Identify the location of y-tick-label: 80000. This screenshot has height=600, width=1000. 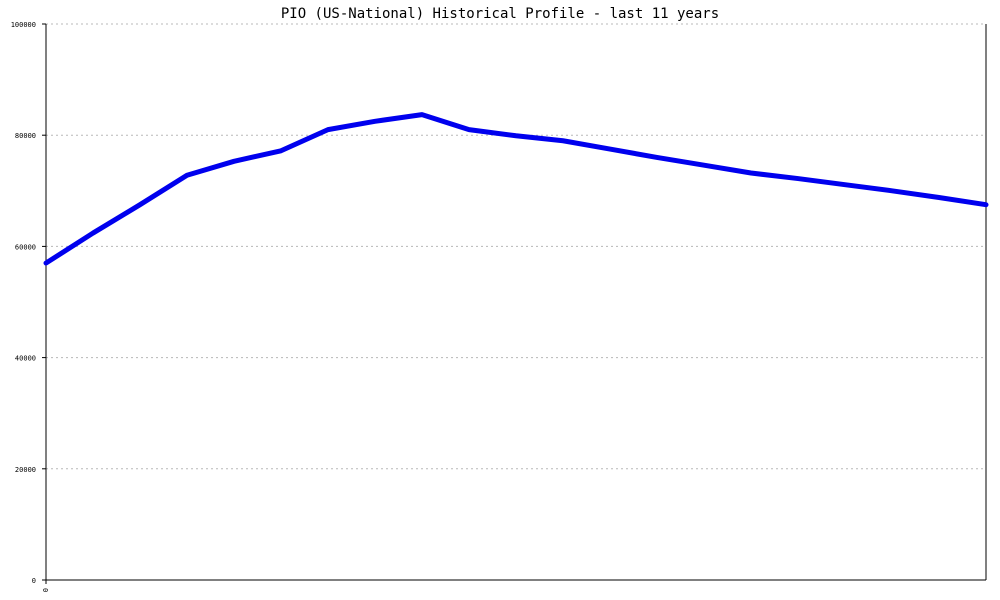
(25, 136).